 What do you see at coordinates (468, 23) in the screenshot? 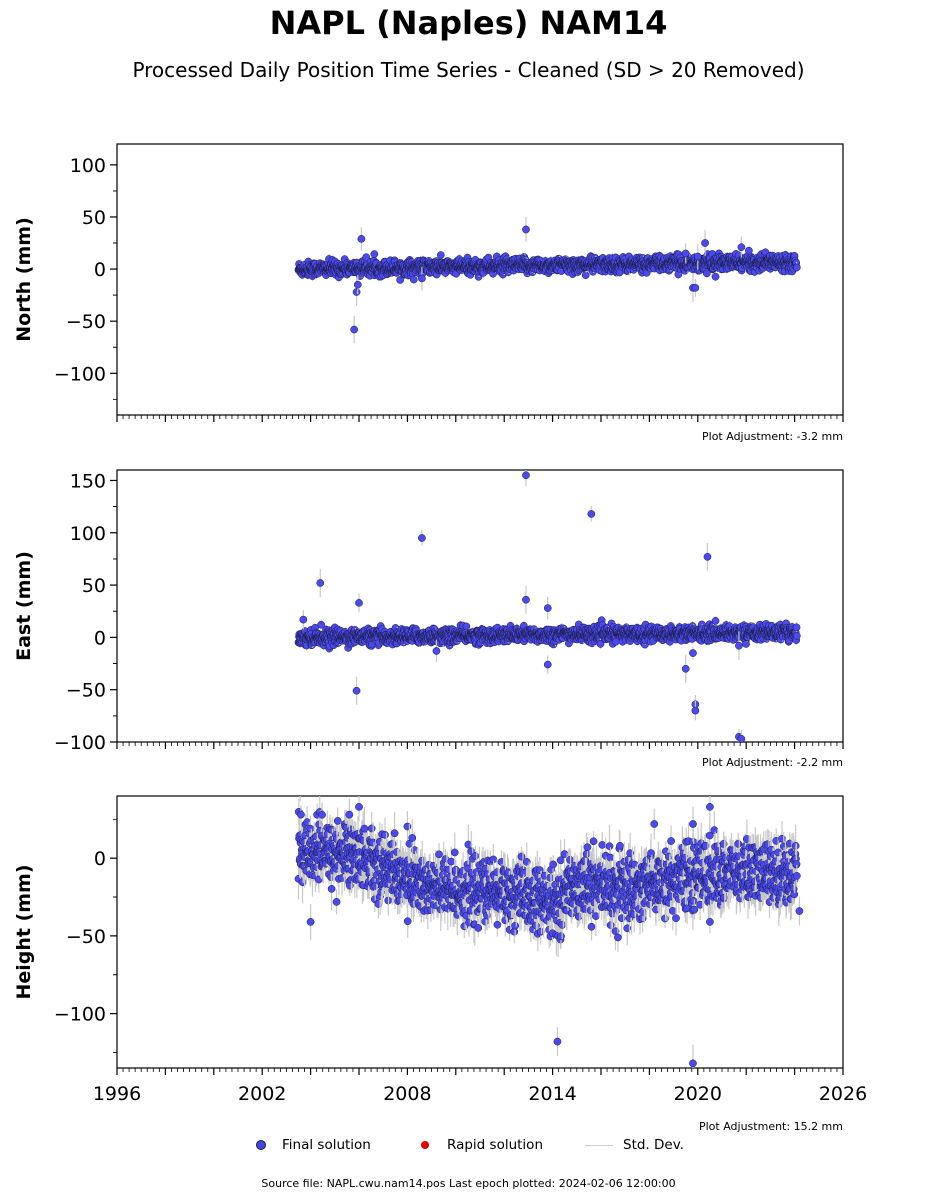
I see `chart-title: NAPL (Naples) NAM14` at bounding box center [468, 23].